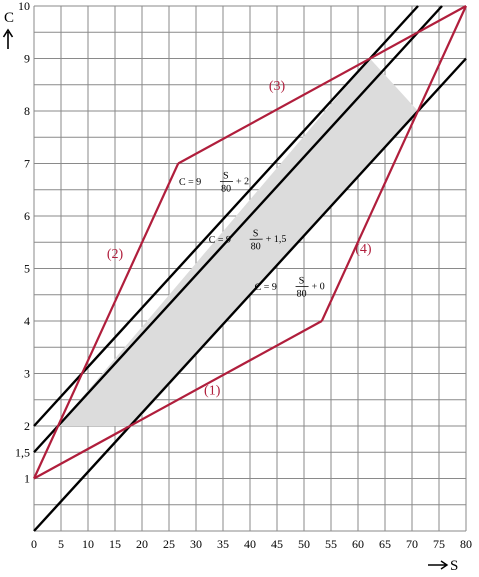 The image size is (479, 577). What do you see at coordinates (438, 565) in the screenshot?
I see `arrow-right-icon` at bounding box center [438, 565].